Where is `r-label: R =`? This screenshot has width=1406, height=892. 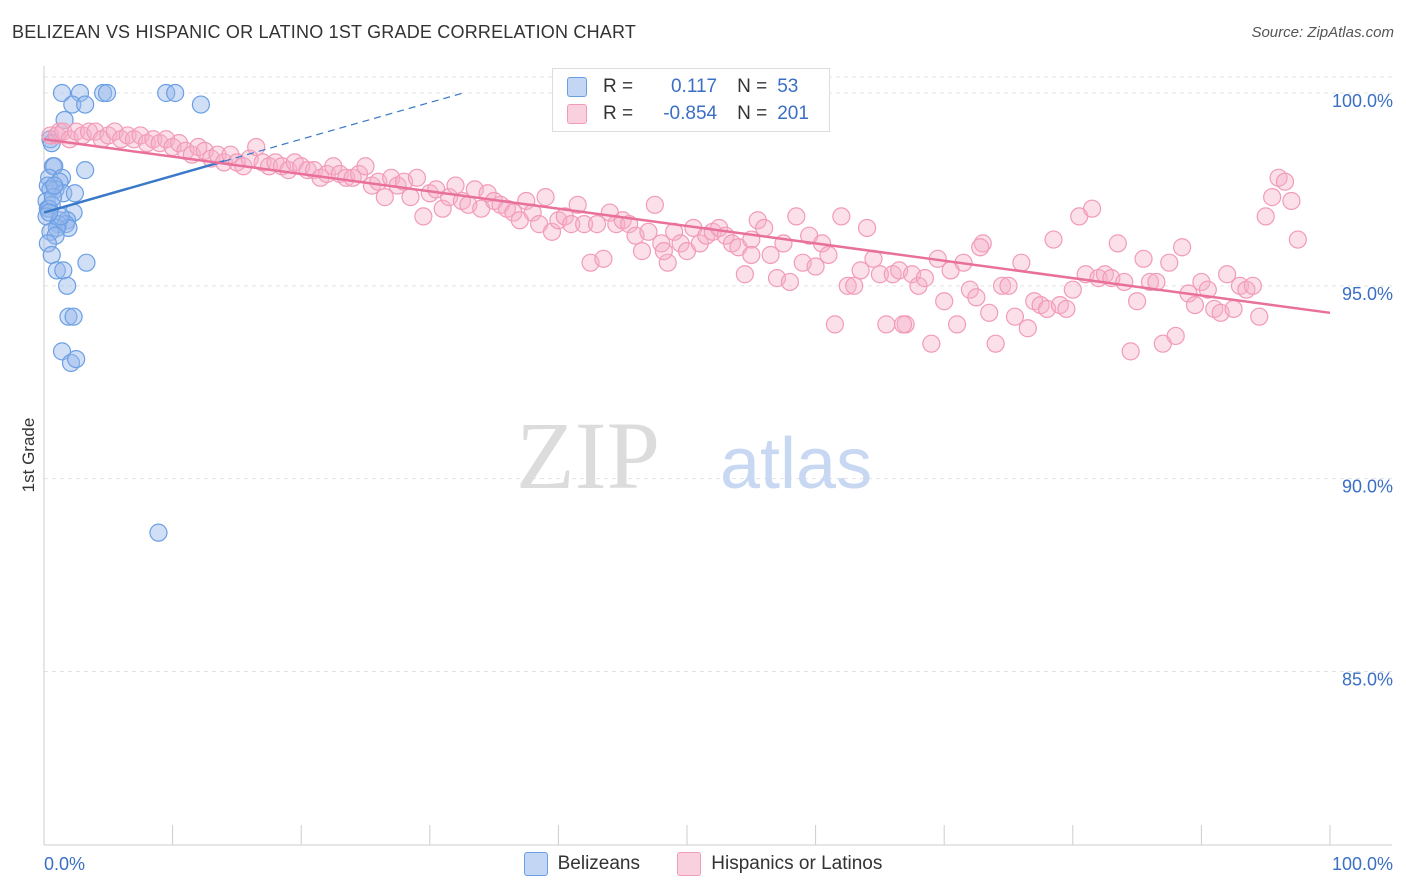 r-label: R = is located at coordinates (618, 86).